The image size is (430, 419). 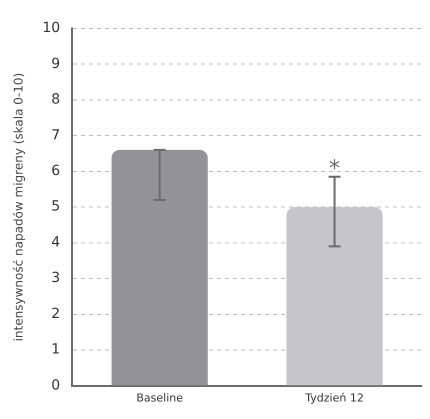 What do you see at coordinates (55, 242) in the screenshot?
I see `y-tick-label: 4` at bounding box center [55, 242].